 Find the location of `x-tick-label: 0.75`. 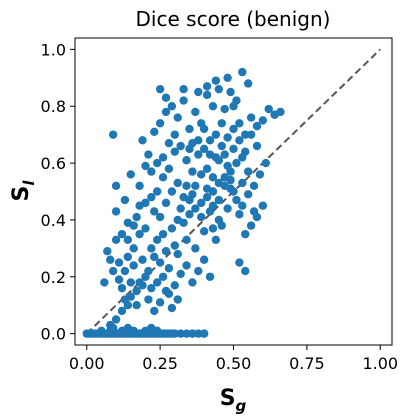

x-tick-label: 0.75 is located at coordinates (307, 363).